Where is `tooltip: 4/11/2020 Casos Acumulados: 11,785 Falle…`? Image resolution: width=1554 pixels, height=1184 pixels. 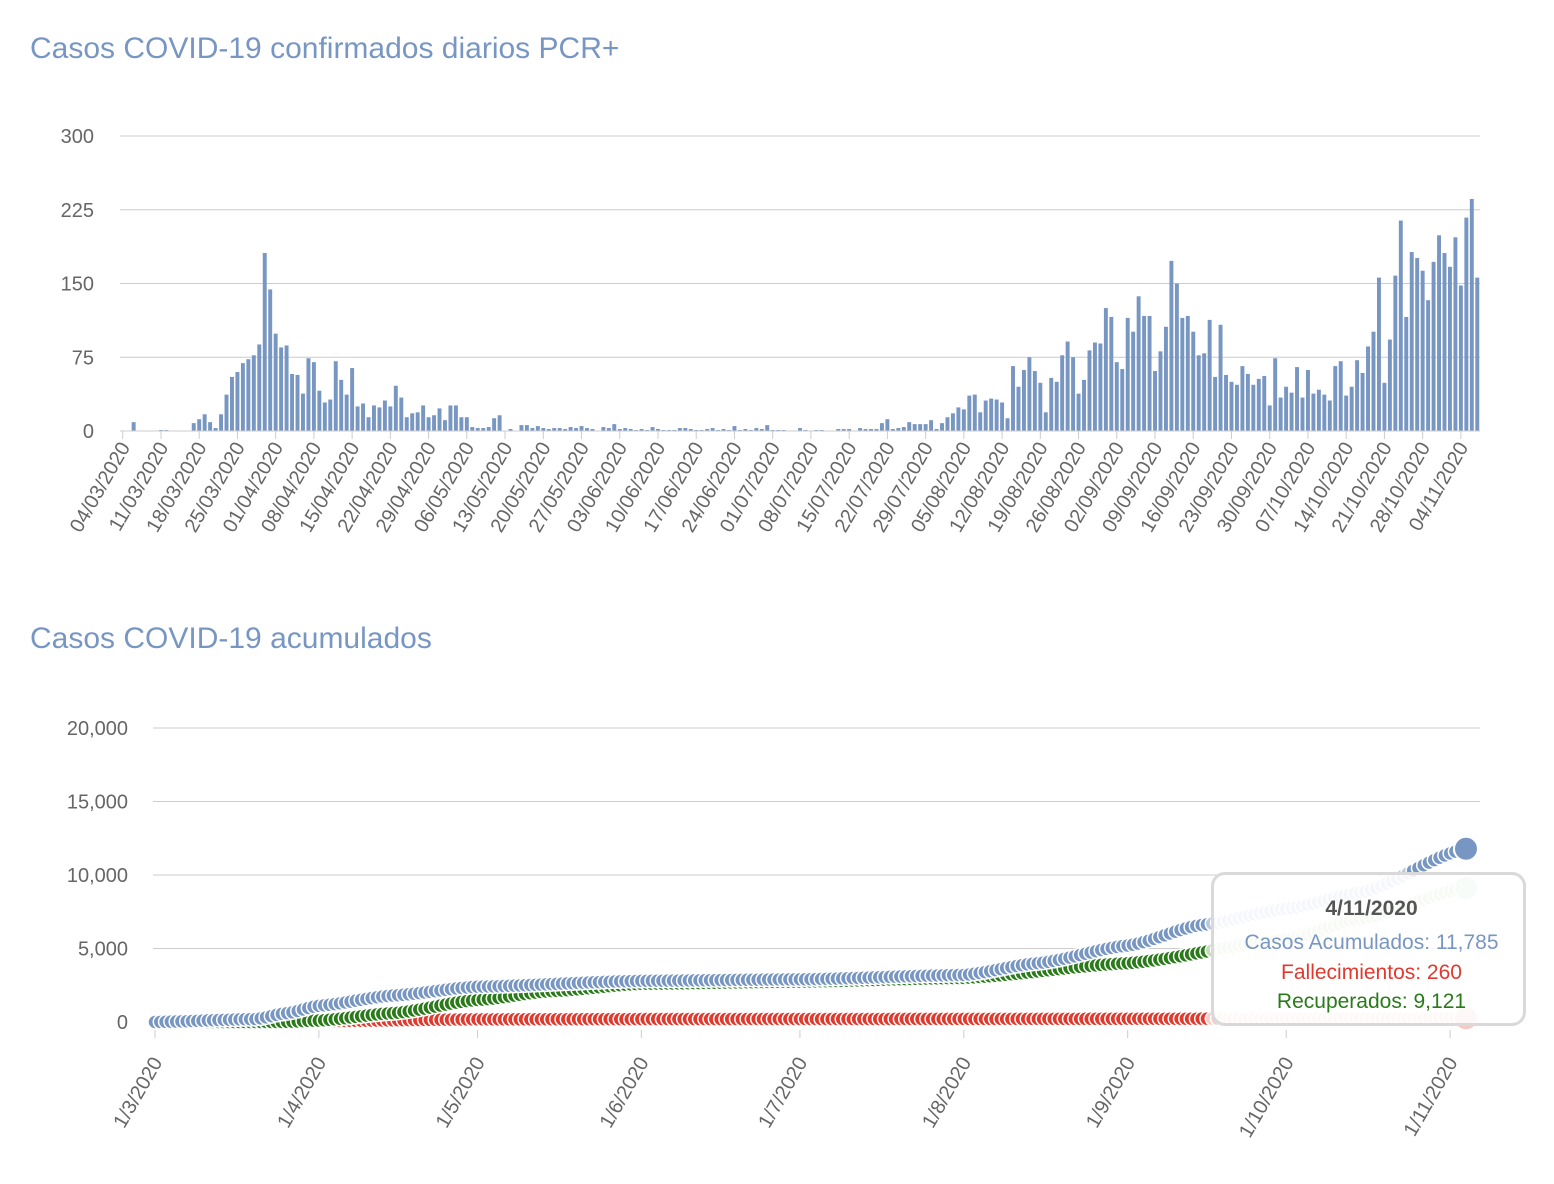
tooltip: 4/11/2020 Casos Acumulados: 11,785 Falle… is located at coordinates (1368, 949).